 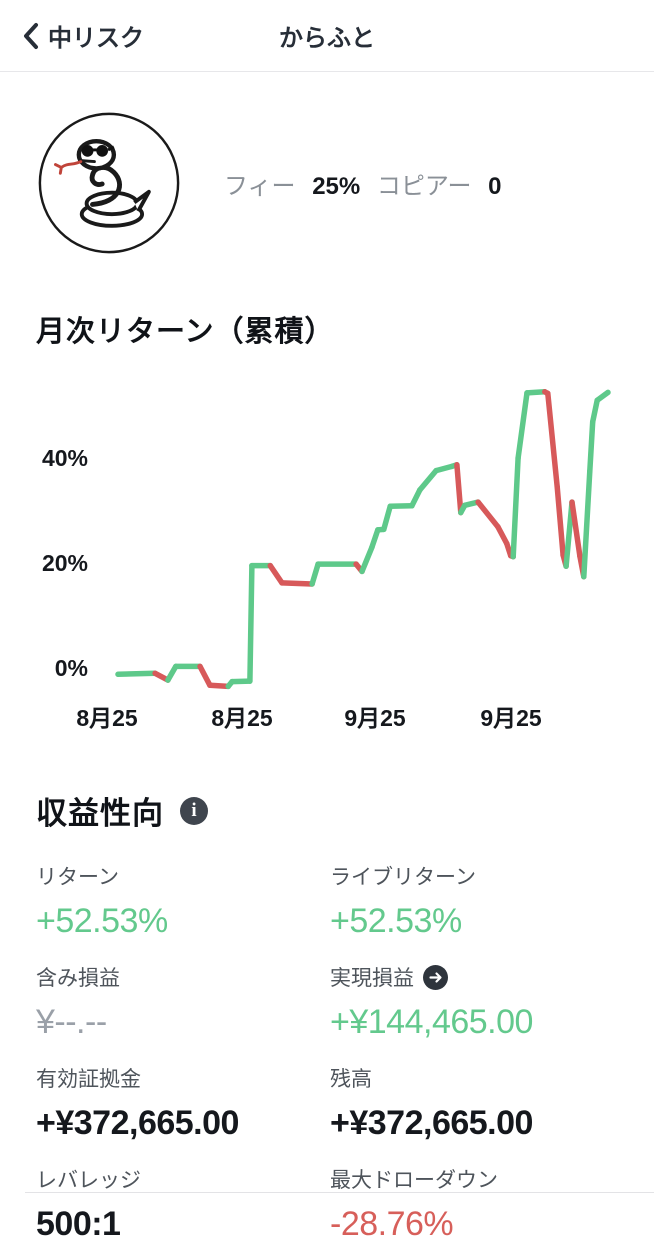 I want to click on stat-balance: 残高 +¥372,665.00, so click(x=474, y=1104).